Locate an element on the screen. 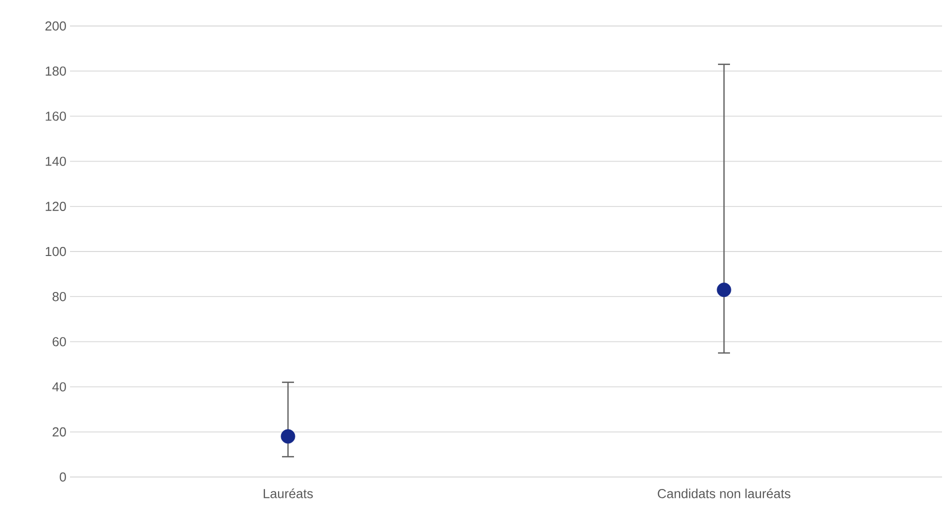 The height and width of the screenshot is (518, 946). y-tick-label: 160 is located at coordinates (56, 116).